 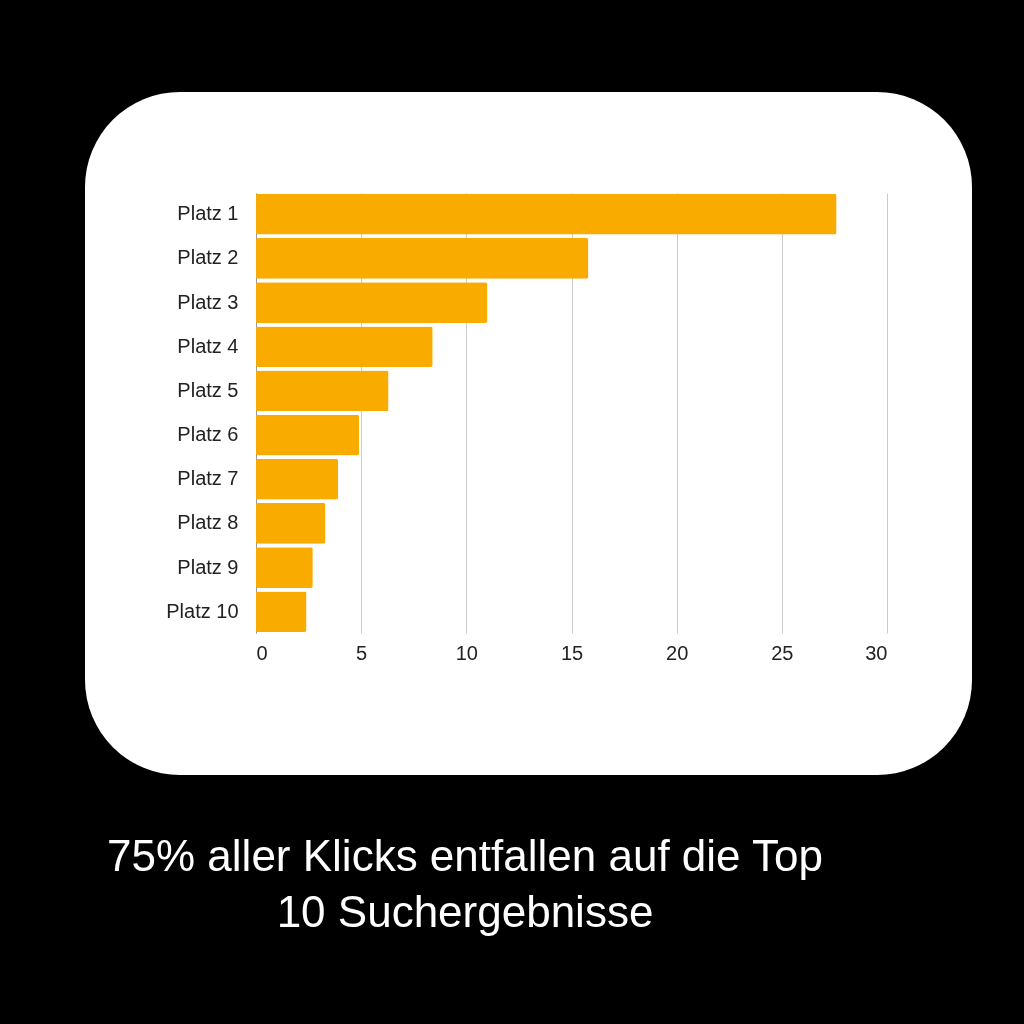 I want to click on x-tick-label: 20, so click(x=677, y=652).